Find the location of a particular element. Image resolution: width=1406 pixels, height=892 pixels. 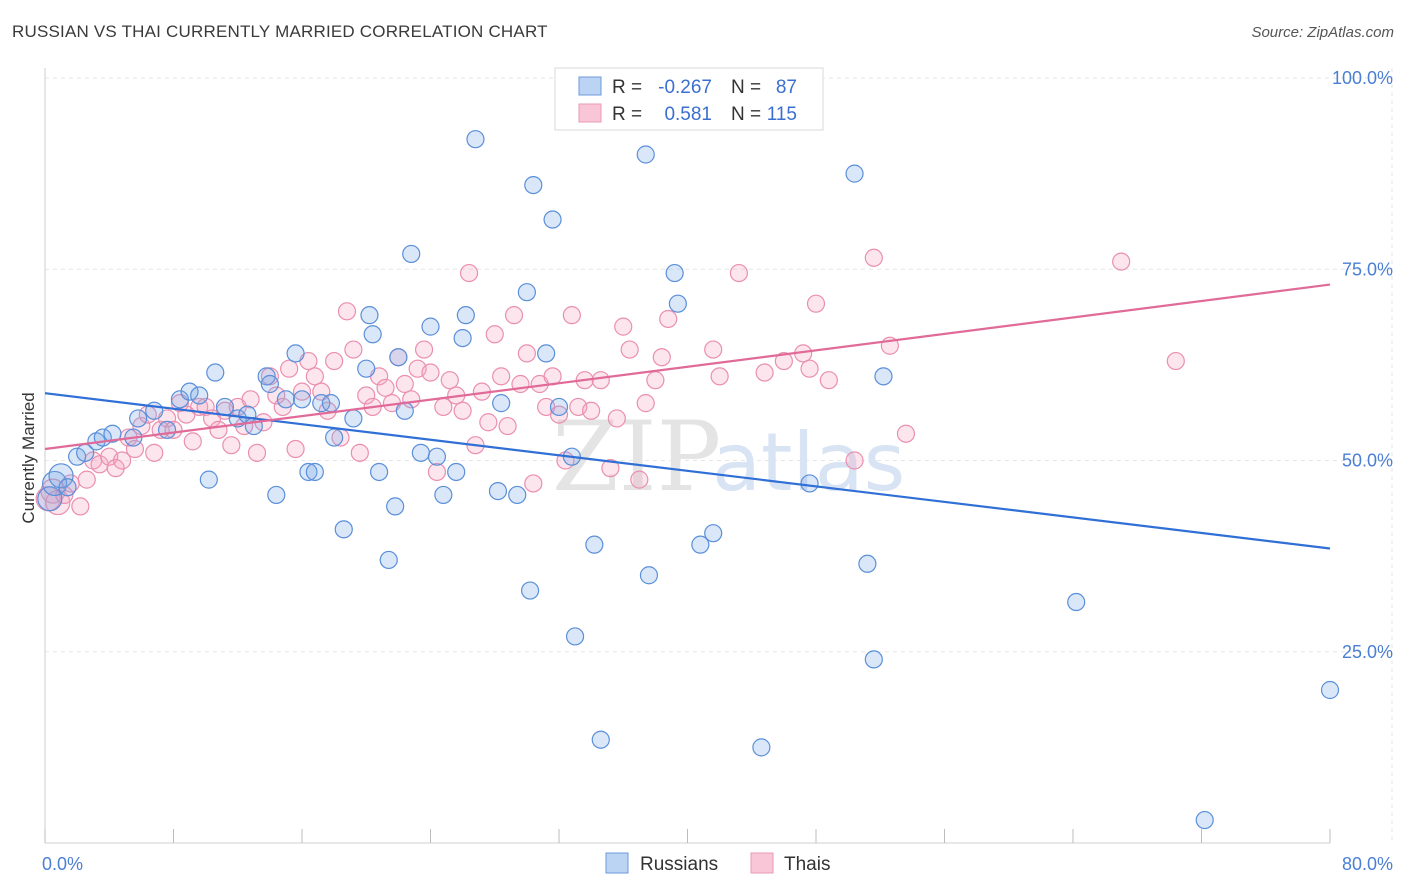

watermark-atlas: atlas is located at coordinates (808, 462).